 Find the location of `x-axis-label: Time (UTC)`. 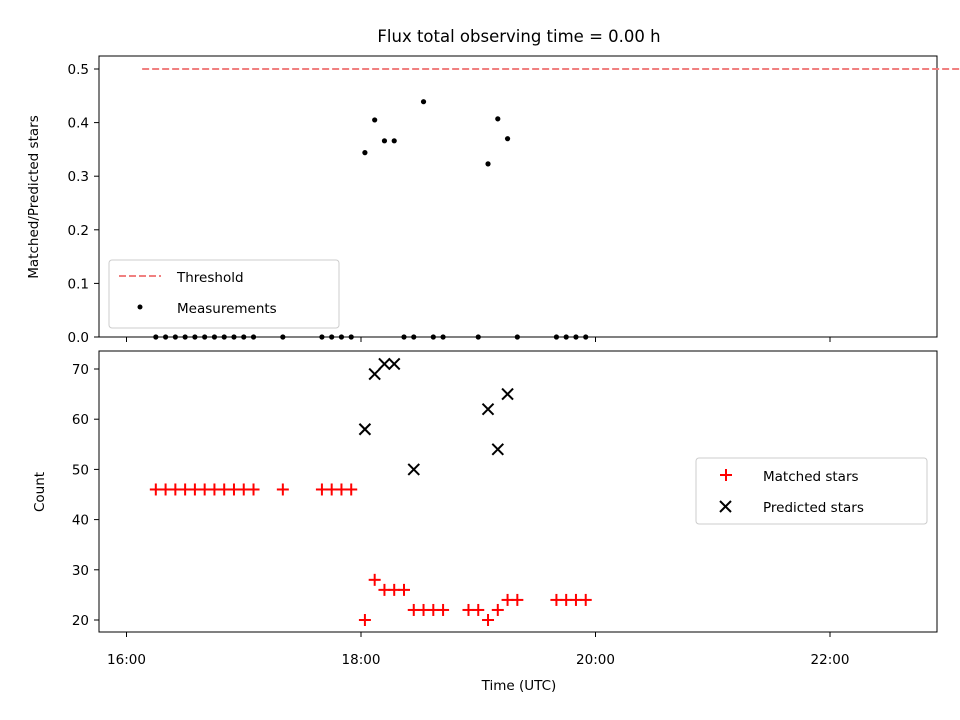

x-axis-label: Time (UTC) is located at coordinates (519, 686).